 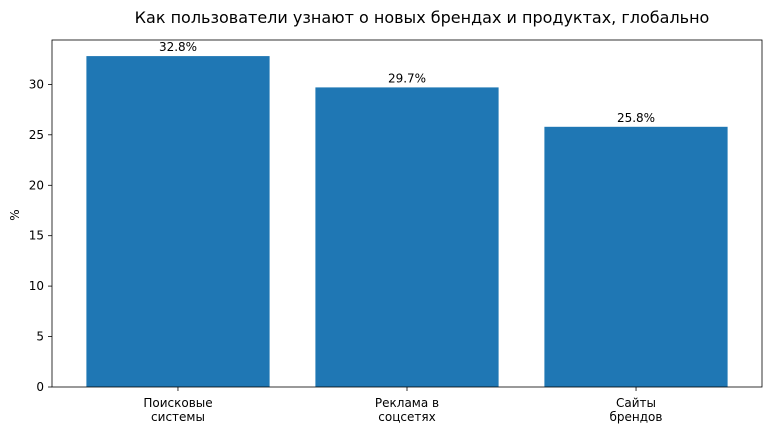 What do you see at coordinates (636, 403) in the screenshot?
I see `x-tick-label-line: Сайты` at bounding box center [636, 403].